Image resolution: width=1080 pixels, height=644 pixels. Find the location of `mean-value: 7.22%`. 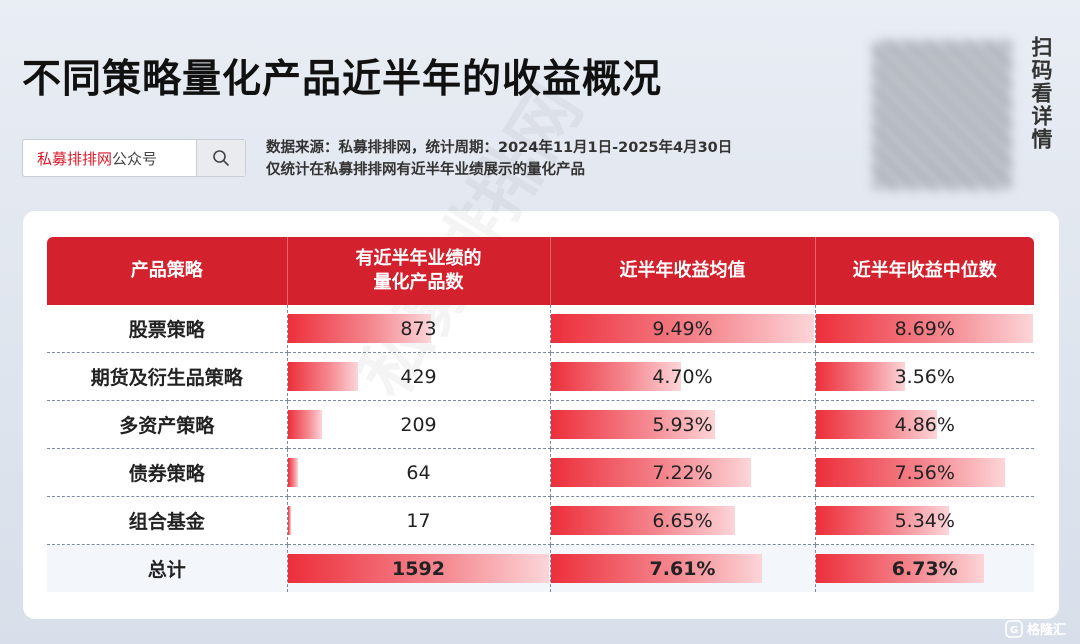

mean-value: 7.22% is located at coordinates (682, 472).